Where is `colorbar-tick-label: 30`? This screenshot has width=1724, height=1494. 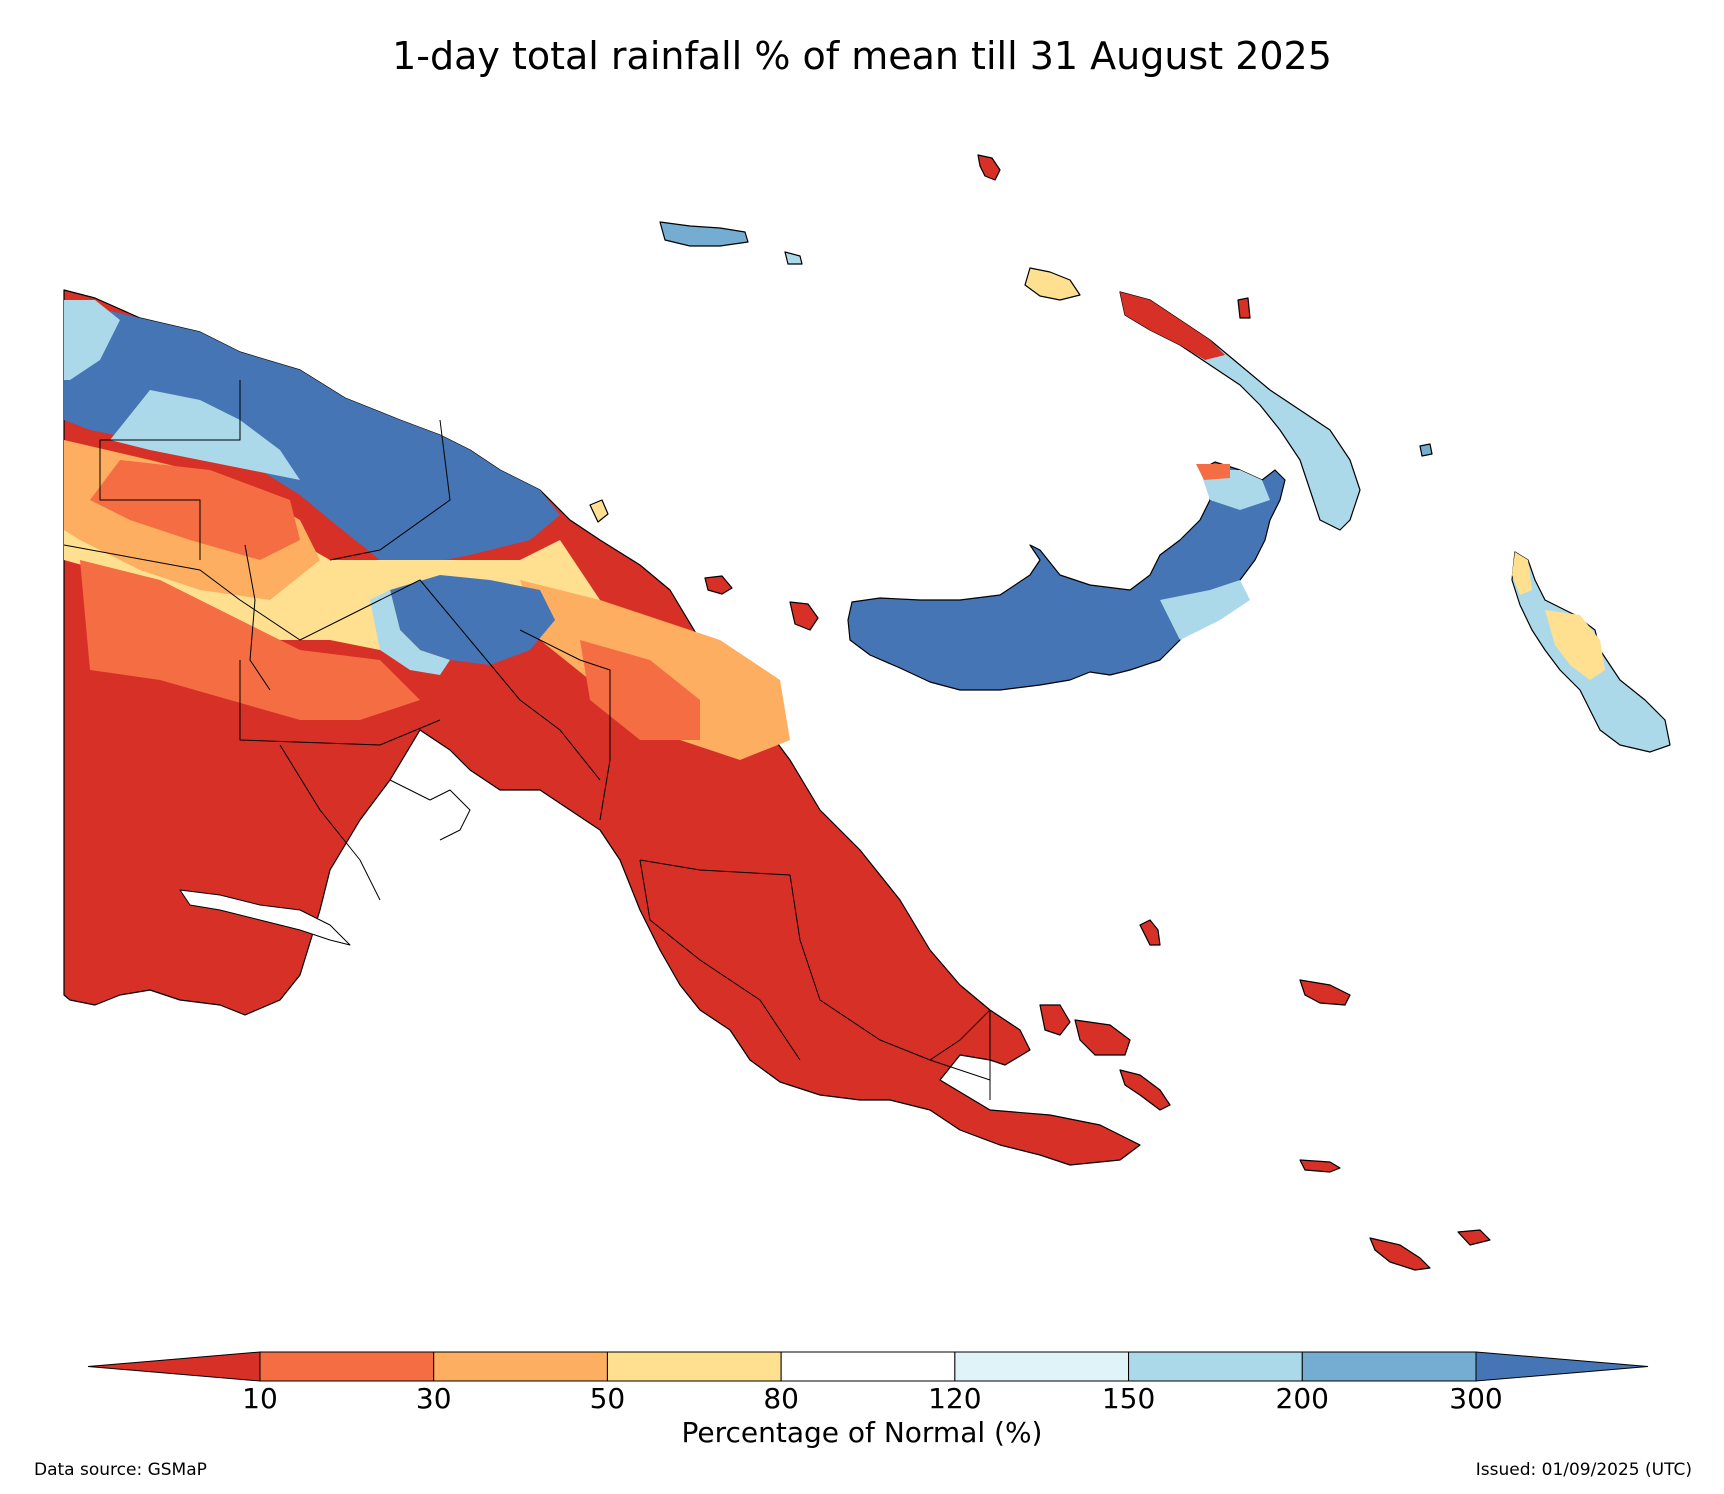
colorbar-tick-label: 30 is located at coordinates (433, 1398).